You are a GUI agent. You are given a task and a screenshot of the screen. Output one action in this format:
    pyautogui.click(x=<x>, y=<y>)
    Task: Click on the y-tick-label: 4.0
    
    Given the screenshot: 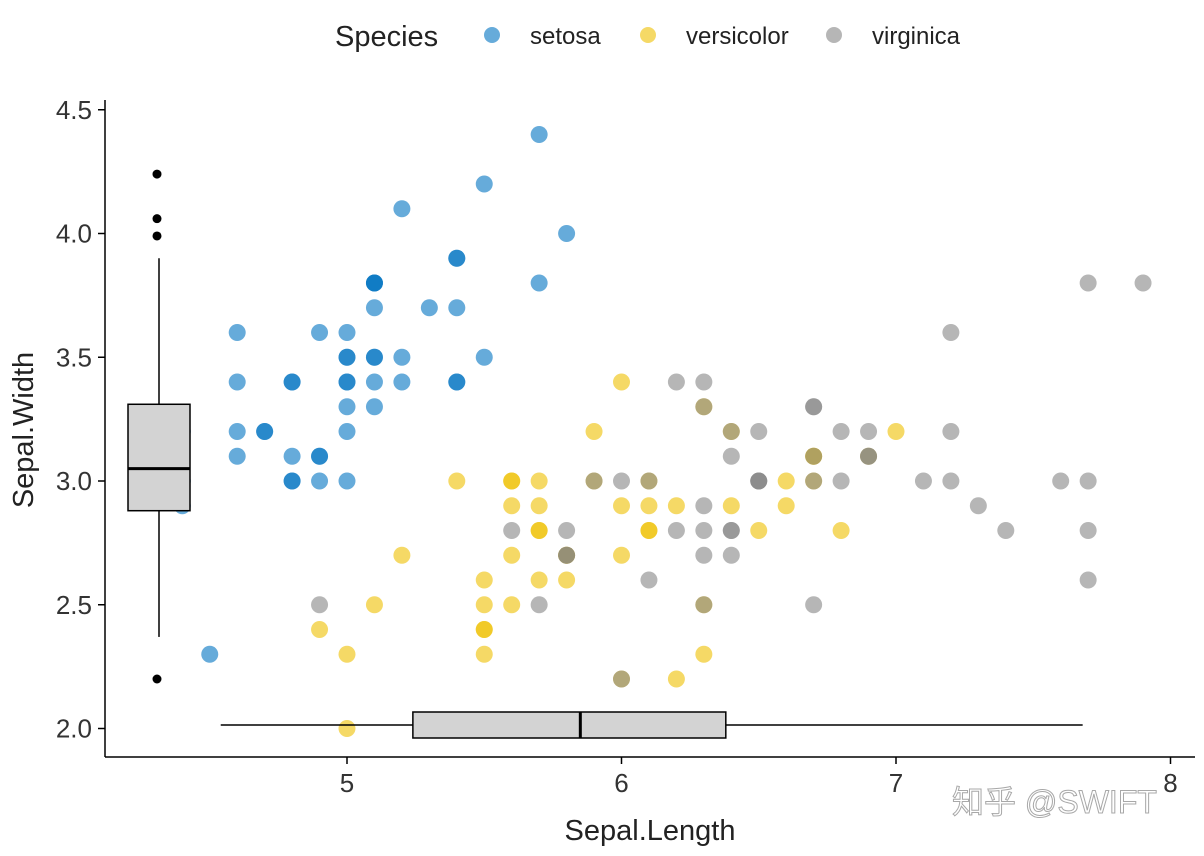 What is the action you would take?
    pyautogui.click(x=74, y=234)
    